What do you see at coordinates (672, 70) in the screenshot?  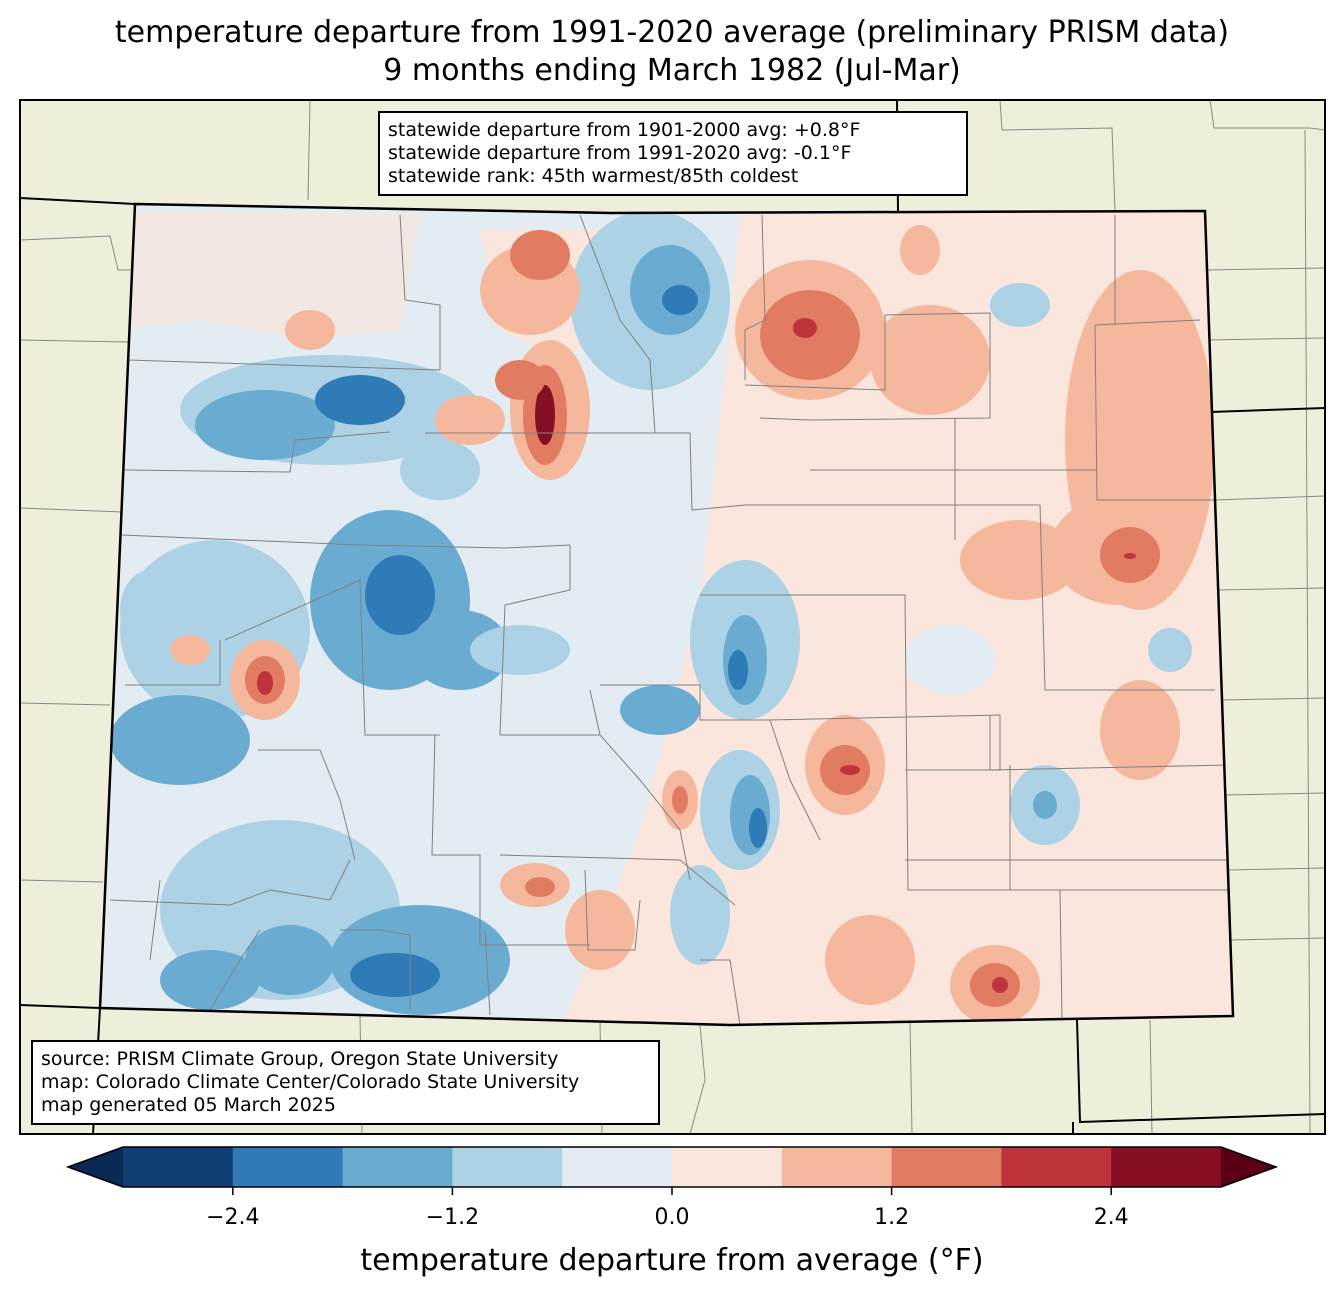 I see `title-line-2: 9 months ending March 1982 (Jul-Mar)` at bounding box center [672, 70].